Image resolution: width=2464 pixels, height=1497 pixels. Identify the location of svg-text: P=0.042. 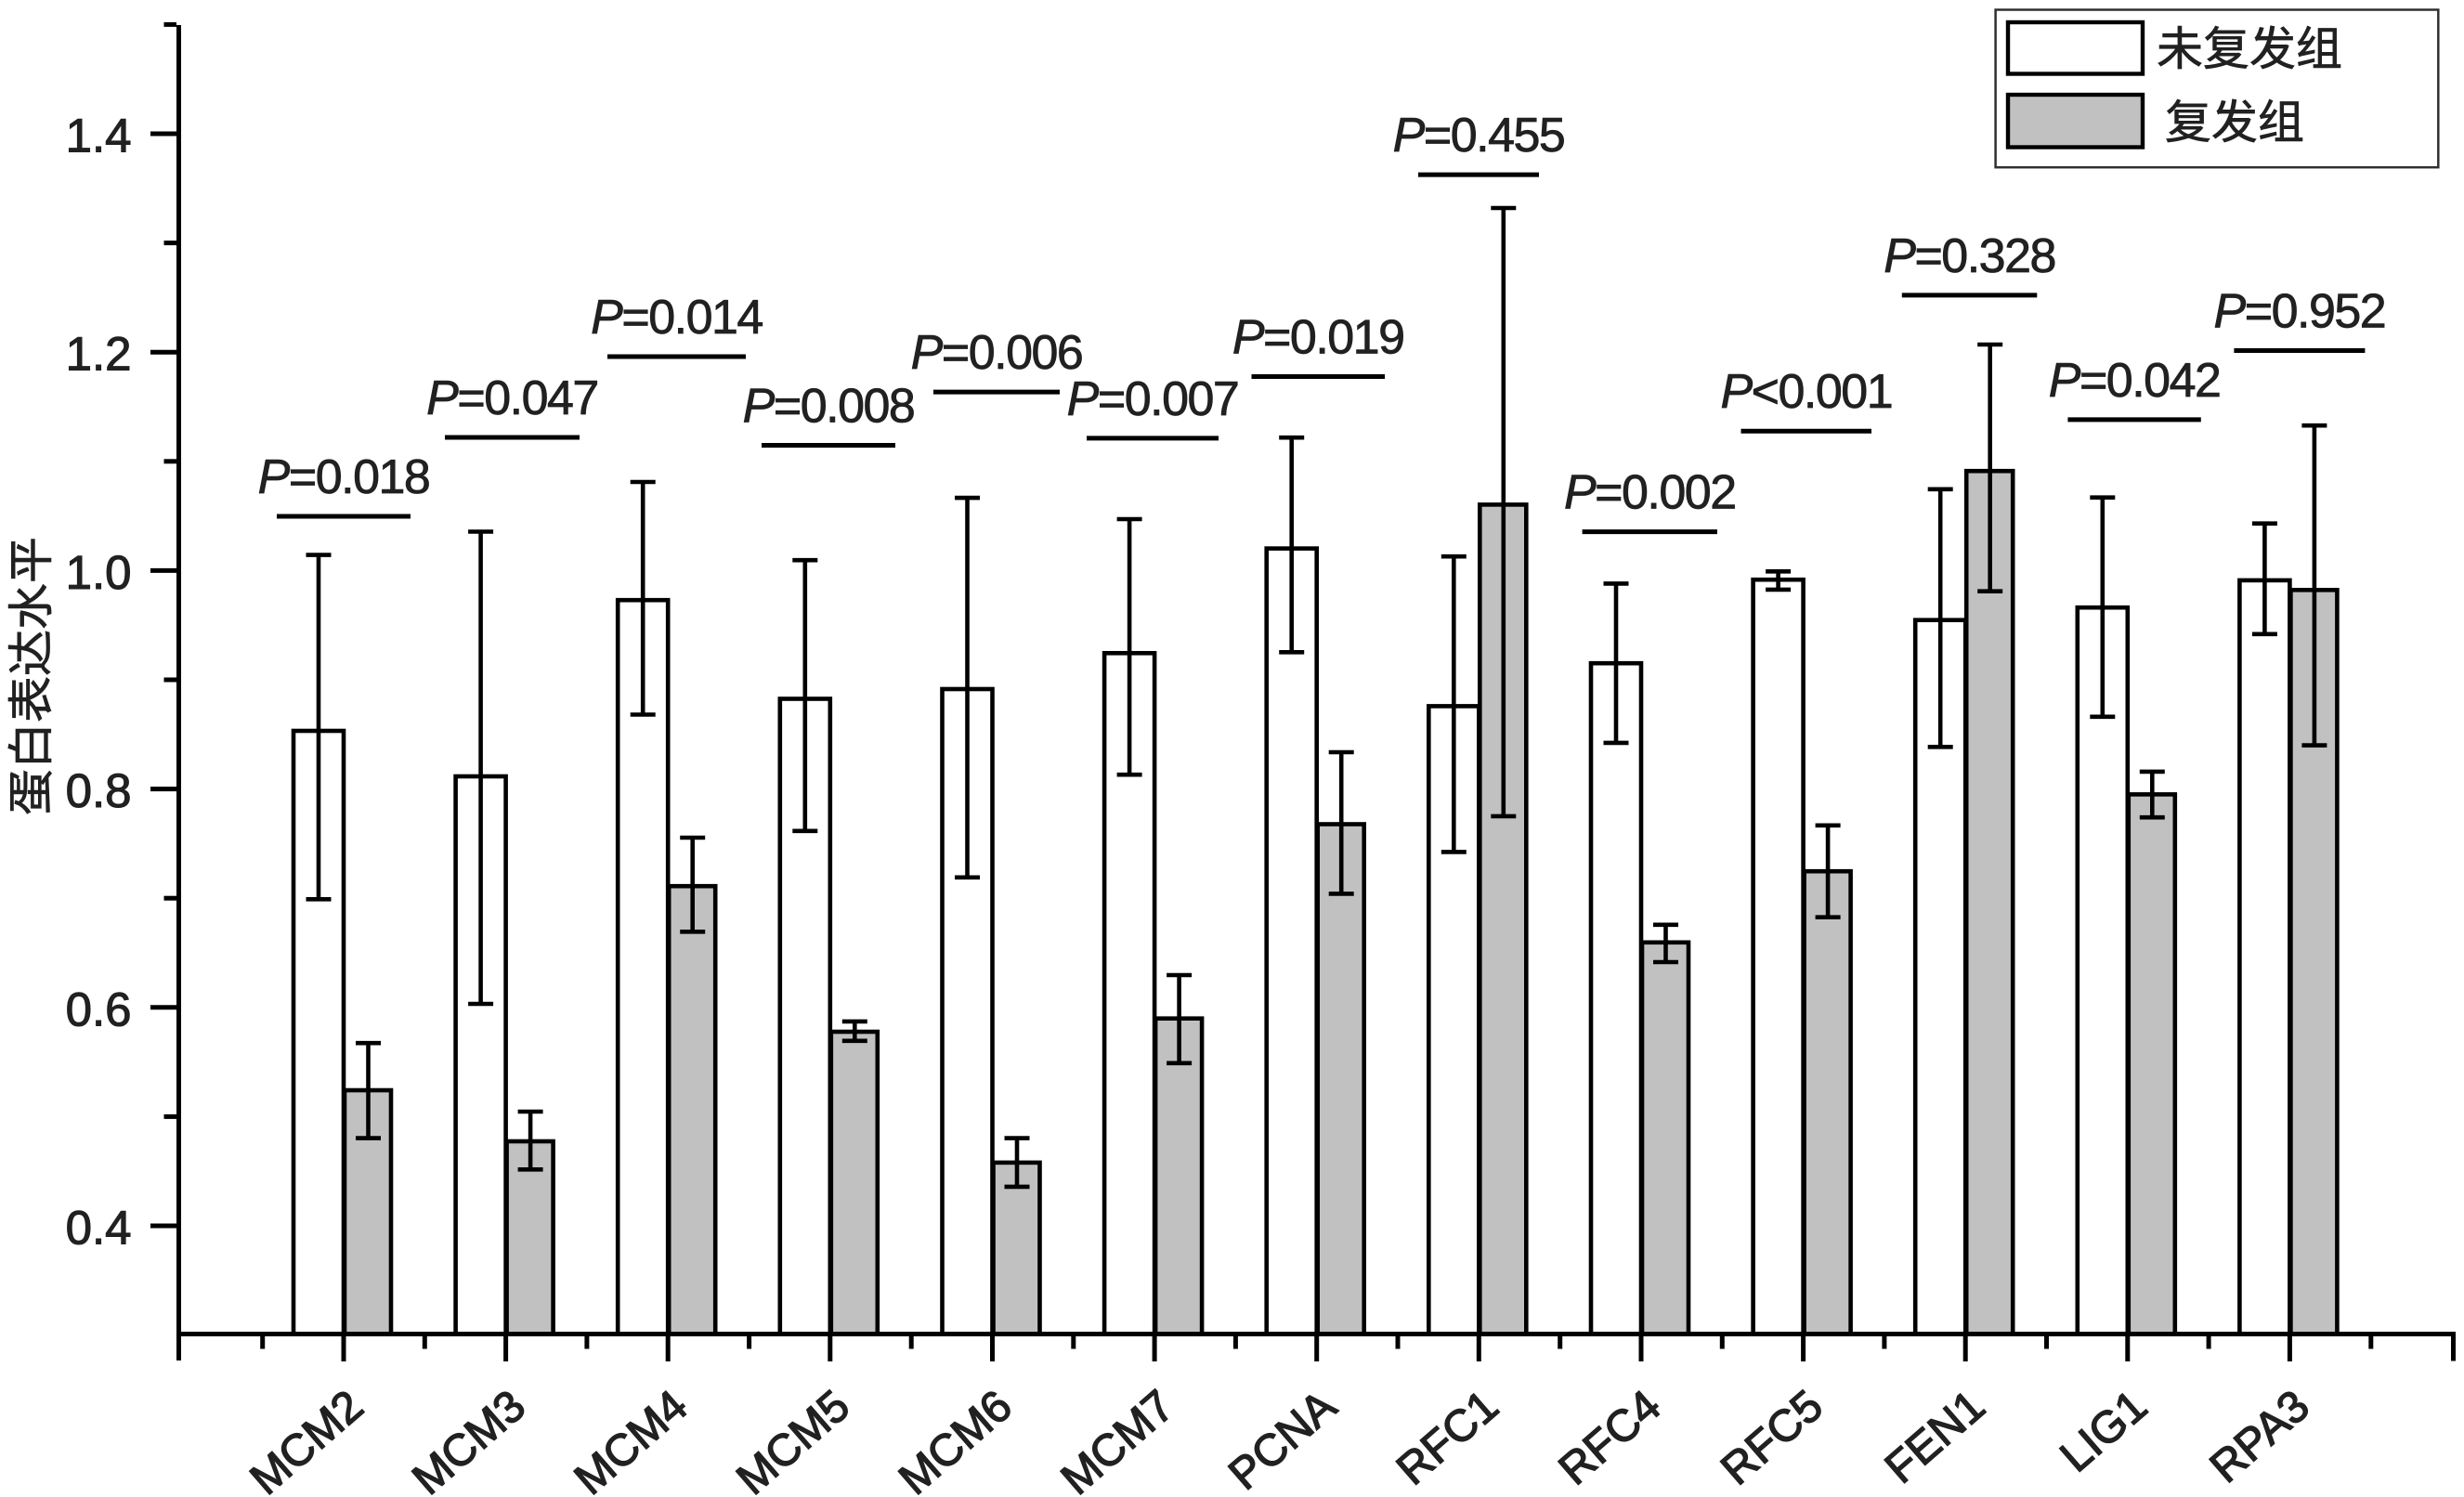
(2135, 381).